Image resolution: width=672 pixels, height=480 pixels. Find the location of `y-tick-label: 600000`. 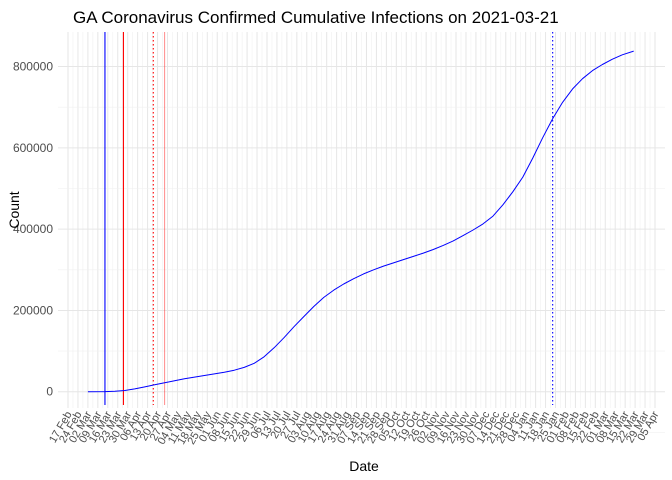

y-tick-label: 600000 is located at coordinates (33, 148).